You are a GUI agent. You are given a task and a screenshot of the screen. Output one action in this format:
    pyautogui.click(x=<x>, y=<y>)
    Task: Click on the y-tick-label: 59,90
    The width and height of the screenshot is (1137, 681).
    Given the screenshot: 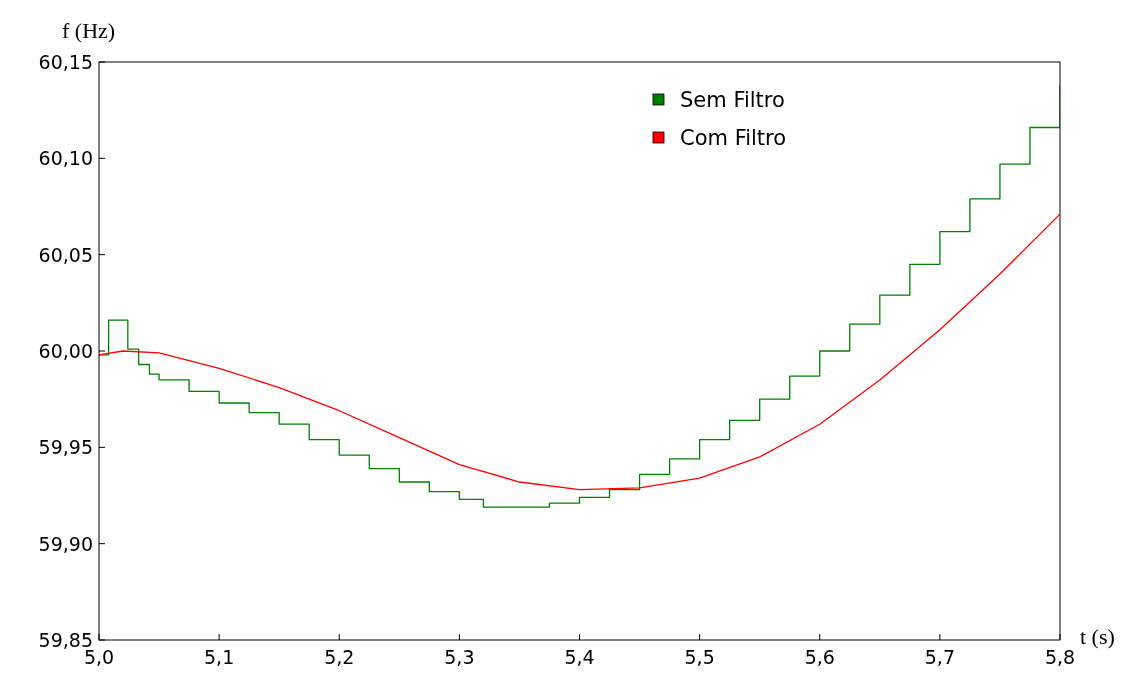 What is the action you would take?
    pyautogui.click(x=65, y=543)
    